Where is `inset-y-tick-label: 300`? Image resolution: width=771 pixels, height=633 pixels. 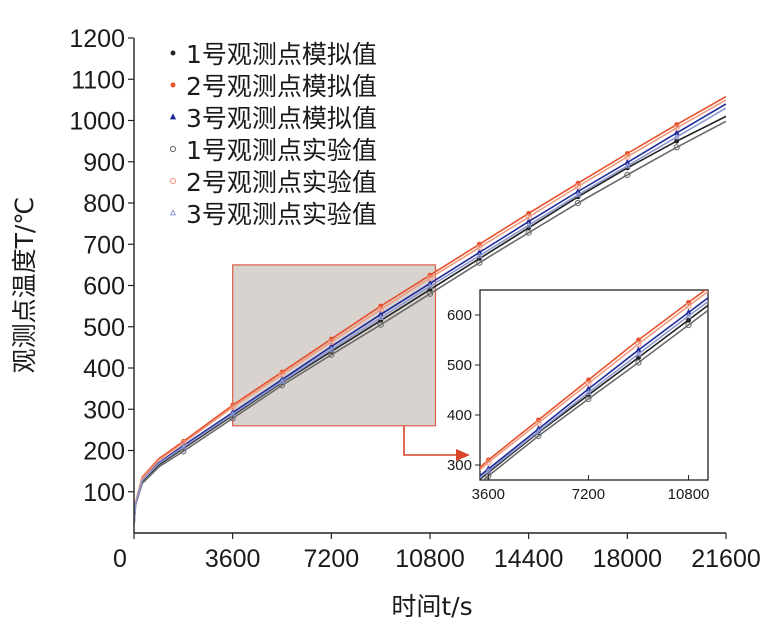
inset-y-tick-label: 300 is located at coordinates (459, 465).